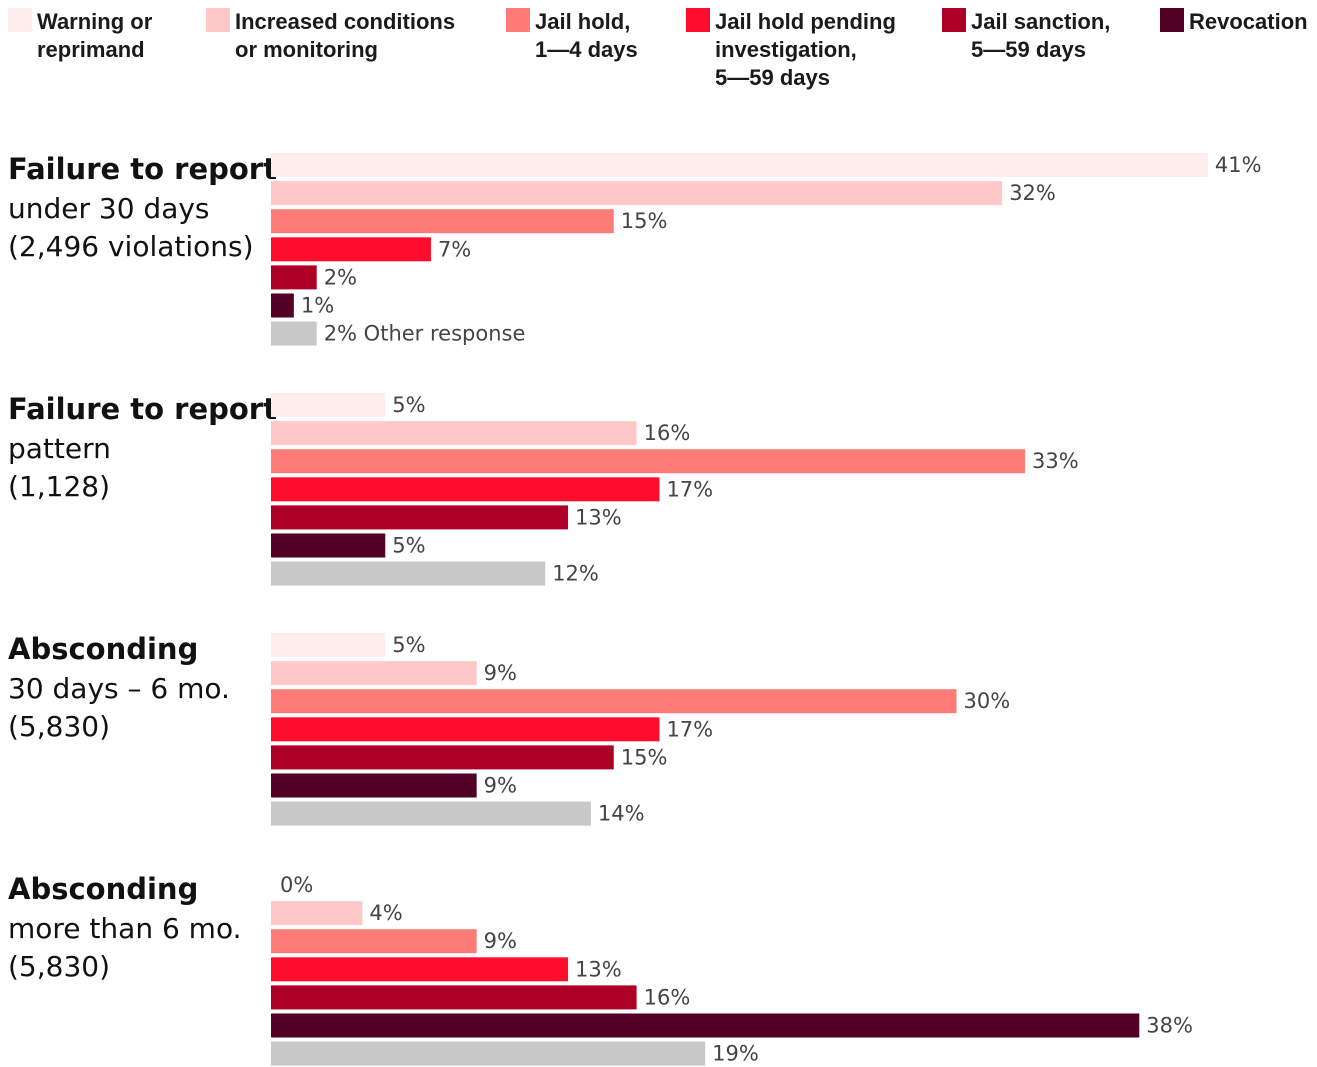 The width and height of the screenshot is (1317, 1067). What do you see at coordinates (91, 49) in the screenshot?
I see `legend-label: reprimand` at bounding box center [91, 49].